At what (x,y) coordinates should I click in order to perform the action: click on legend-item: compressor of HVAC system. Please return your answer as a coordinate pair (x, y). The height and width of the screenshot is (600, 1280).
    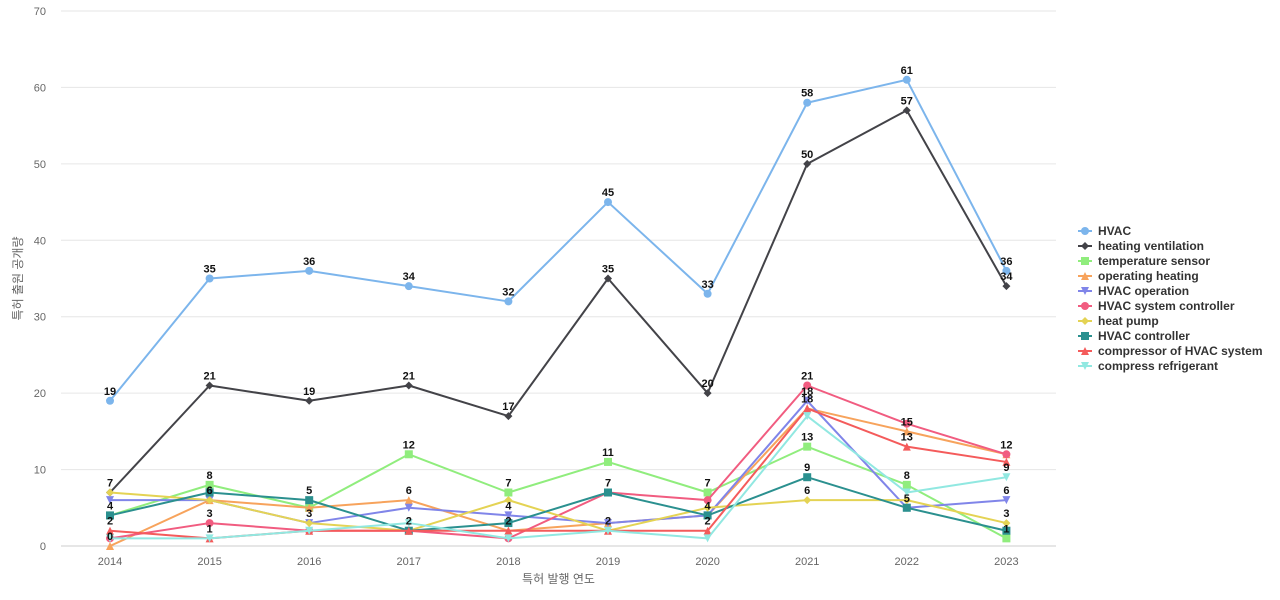
    Looking at the image, I should click on (1170, 351).